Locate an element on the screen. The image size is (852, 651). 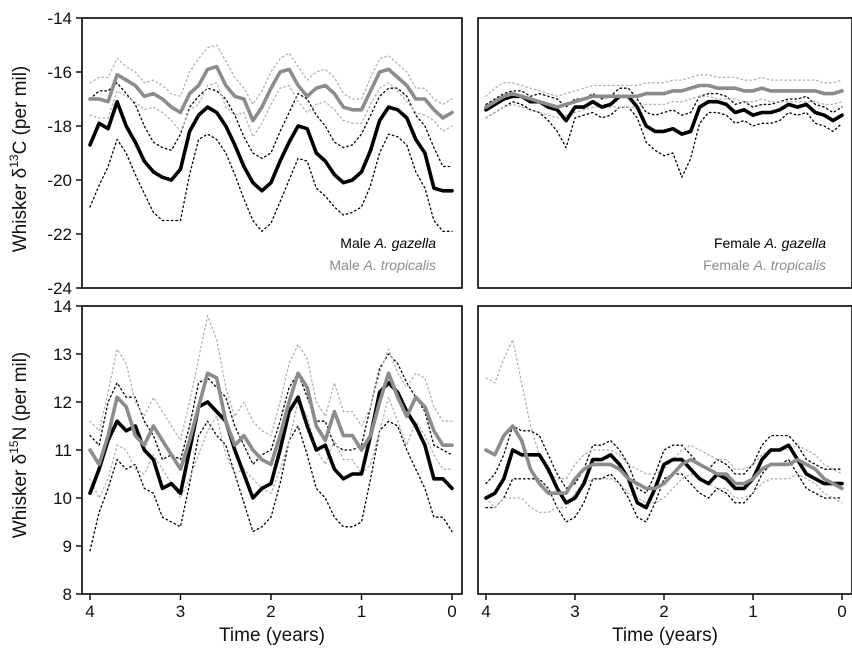
y-tick-label: -16 is located at coordinates (59, 72).